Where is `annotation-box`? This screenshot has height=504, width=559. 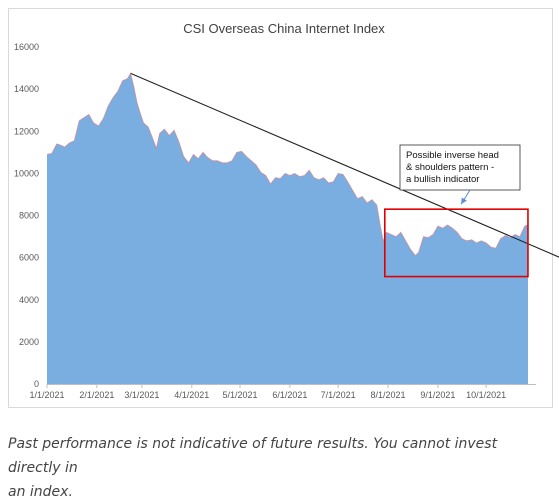 annotation-box is located at coordinates (460, 167).